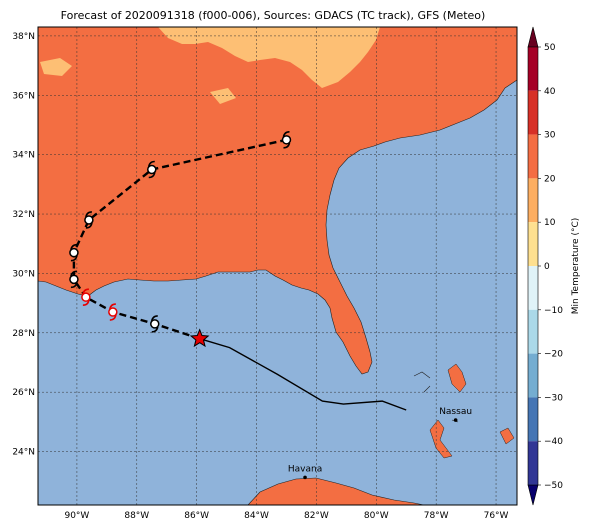  I want to click on current-position-star, so click(199, 338).